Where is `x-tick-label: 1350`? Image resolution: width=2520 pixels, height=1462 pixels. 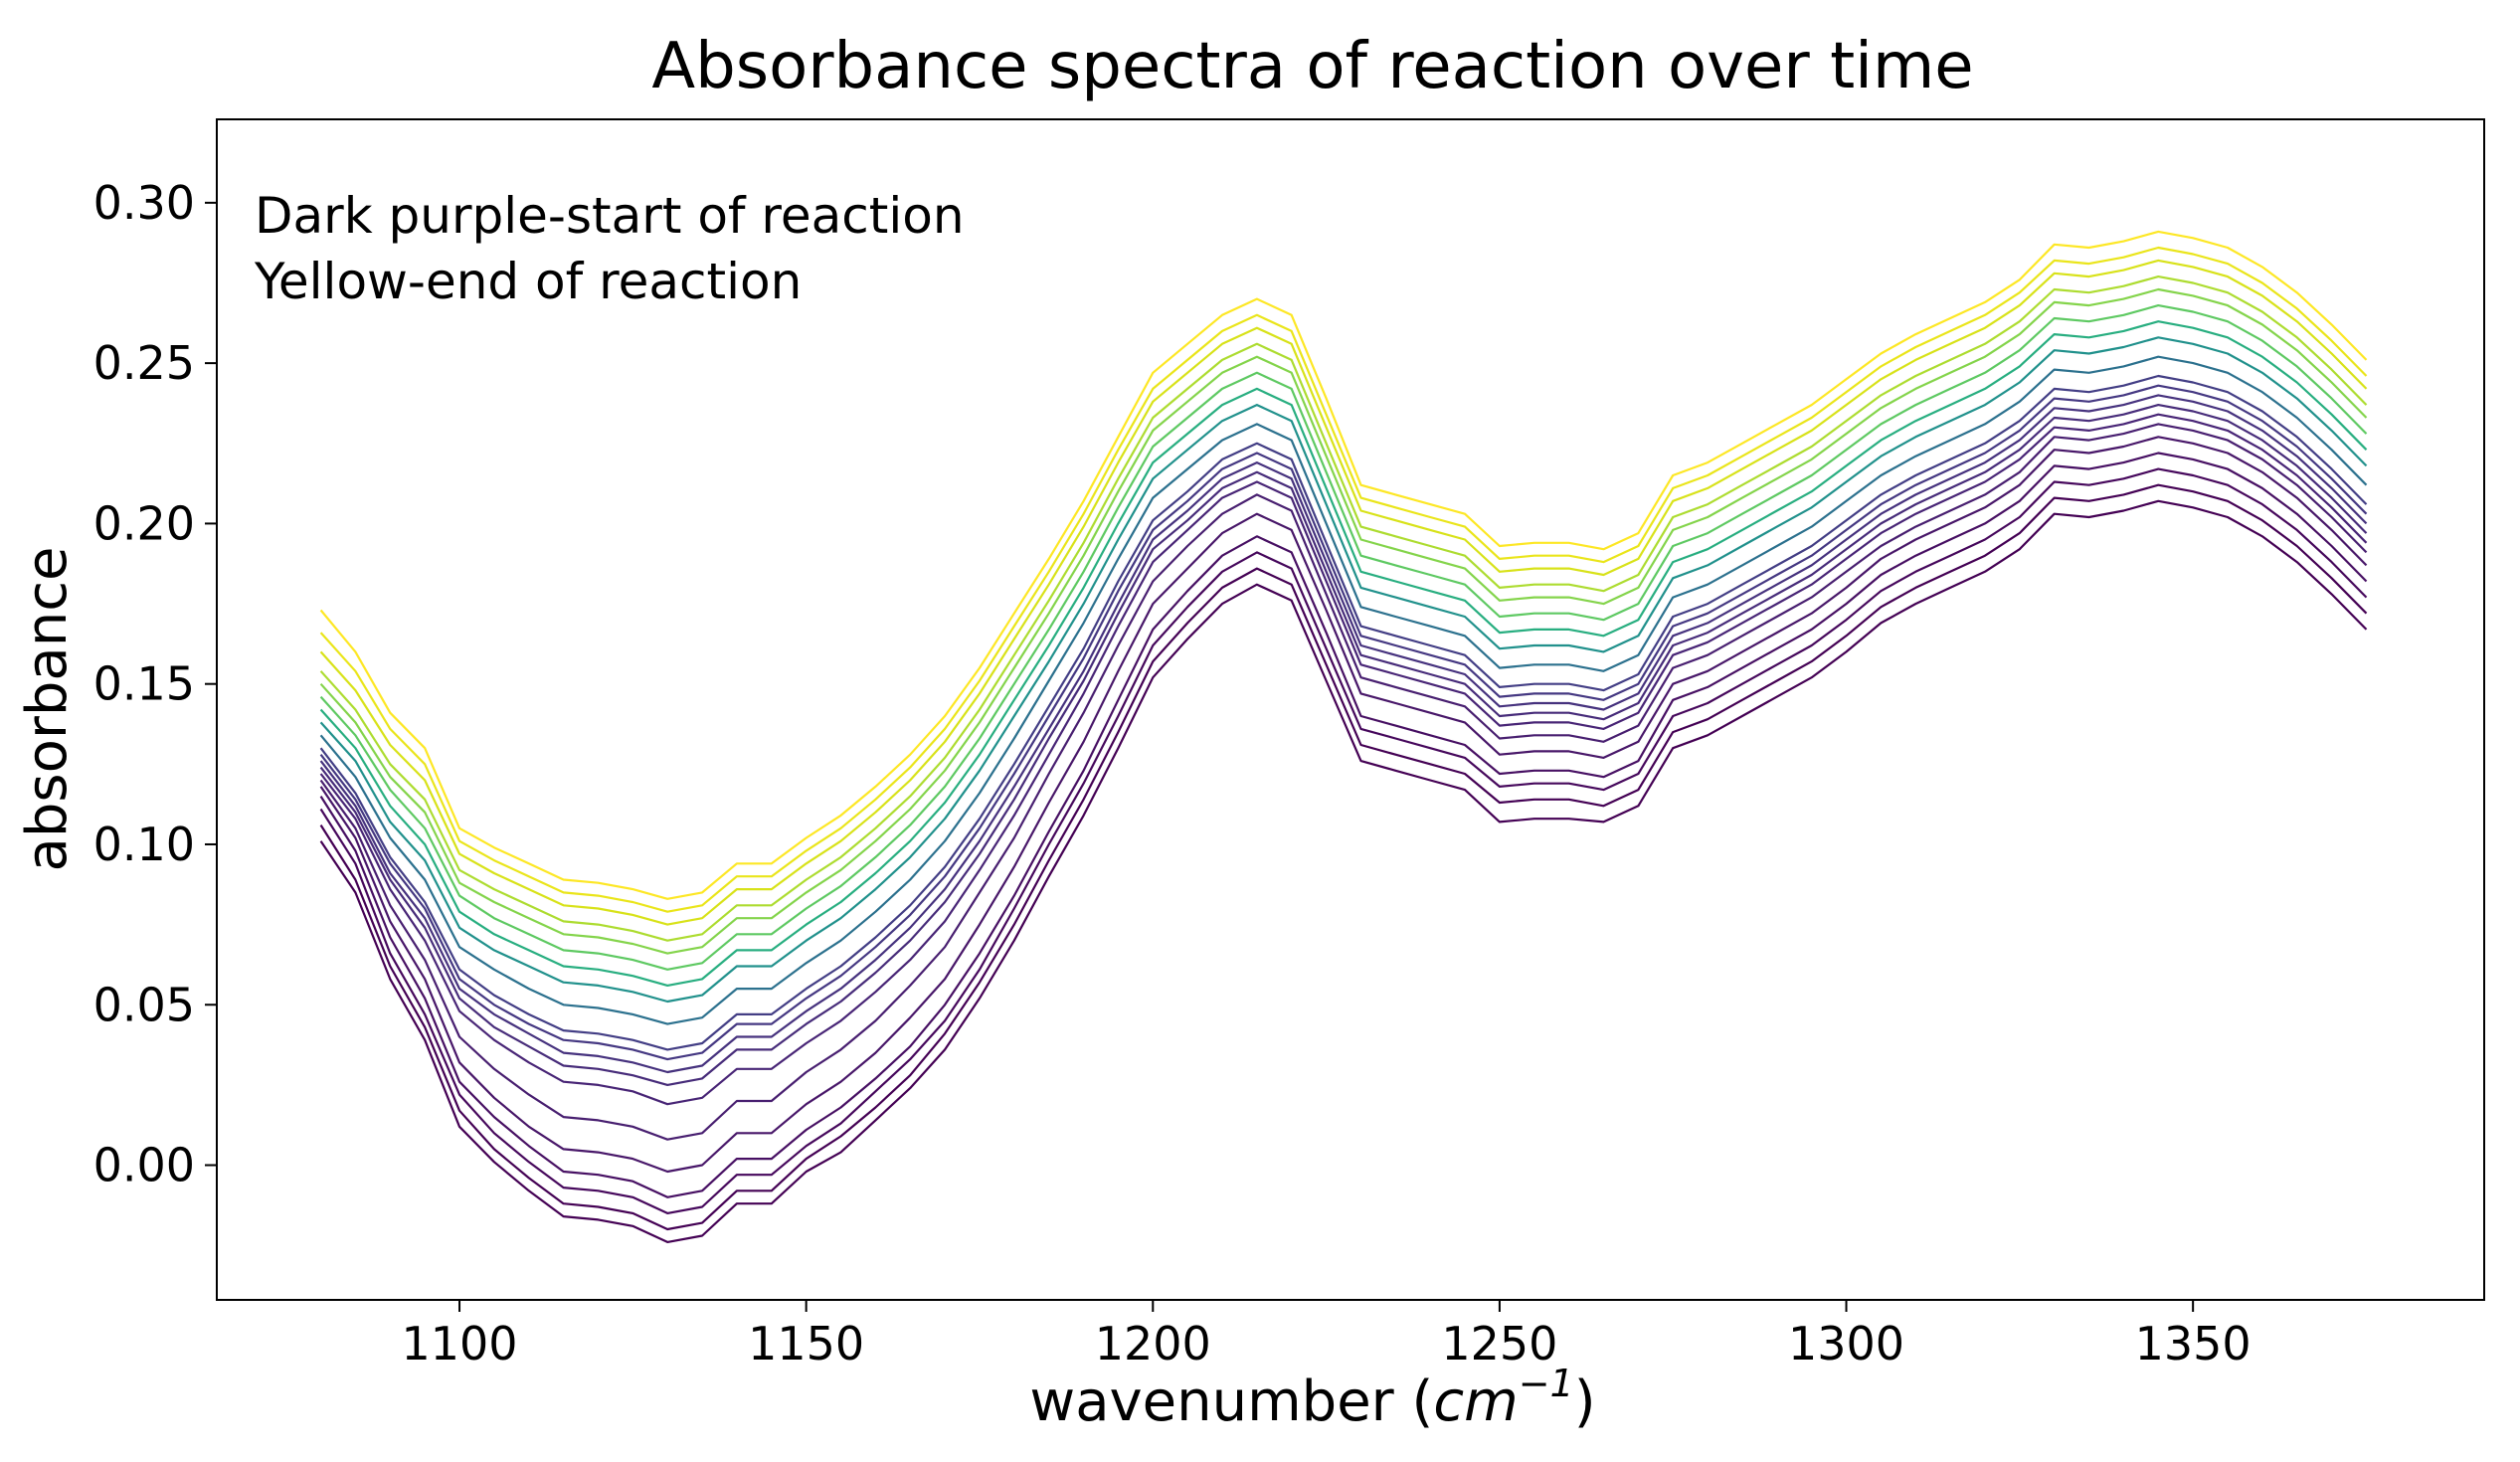 x-tick-label: 1350 is located at coordinates (2193, 1344).